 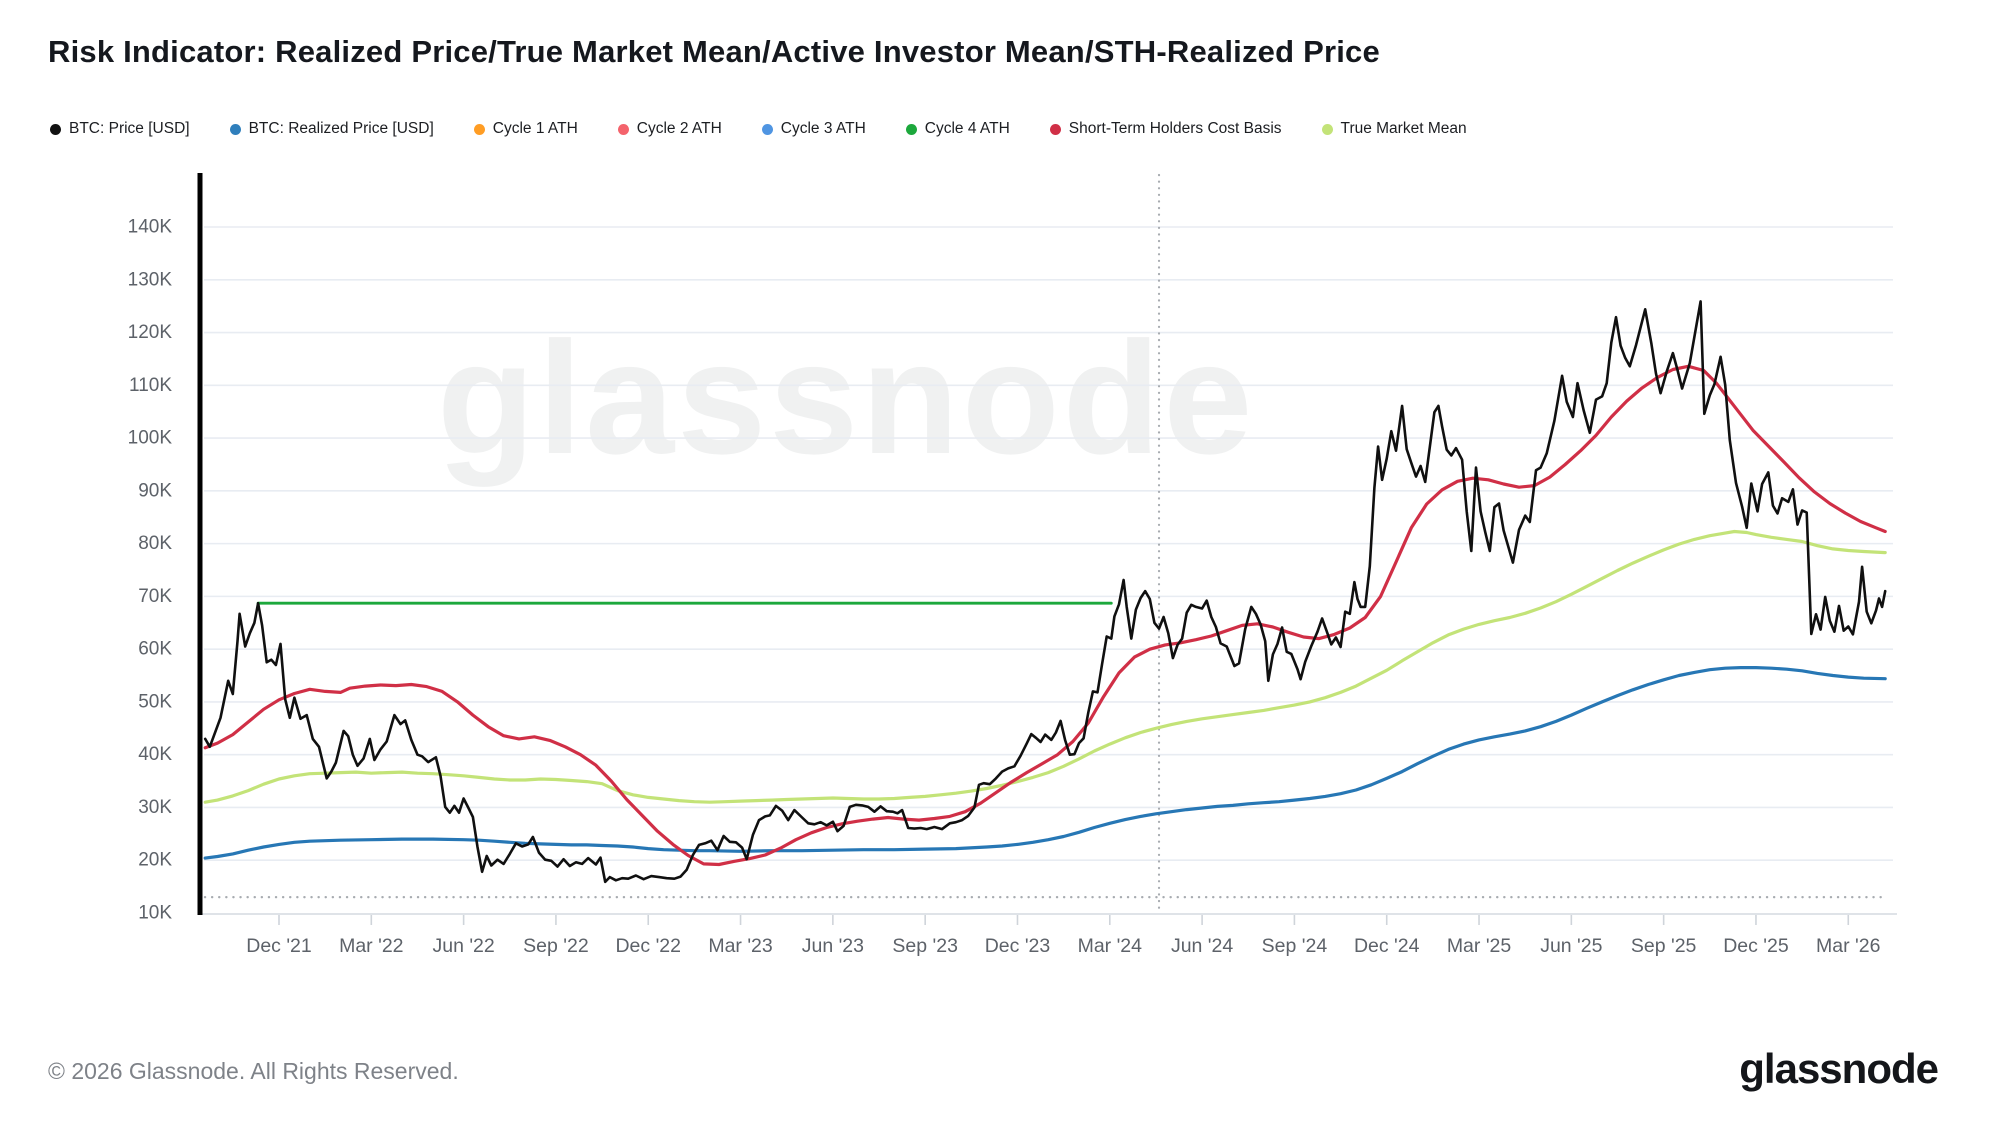 What do you see at coordinates (155, 543) in the screenshot?
I see `y-axis-tick-label: 80K` at bounding box center [155, 543].